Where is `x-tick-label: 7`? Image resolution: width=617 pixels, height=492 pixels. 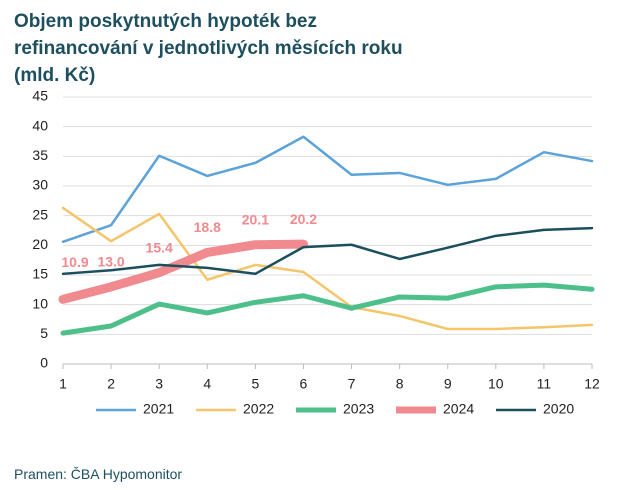 x-tick-label: 7 is located at coordinates (352, 384).